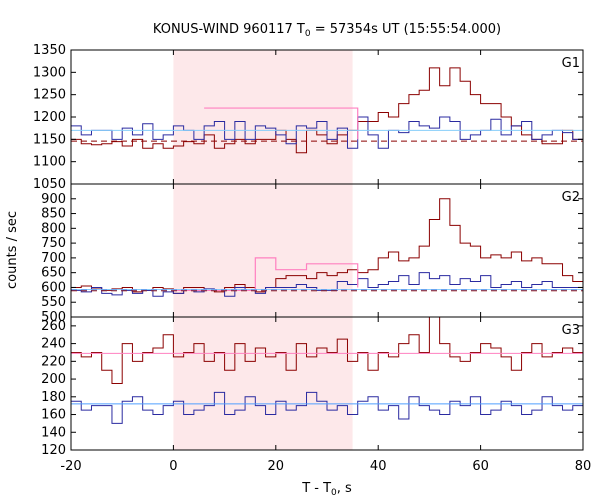  Describe the element at coordinates (276, 466) in the screenshot. I see `x-tick-label: 20` at that location.